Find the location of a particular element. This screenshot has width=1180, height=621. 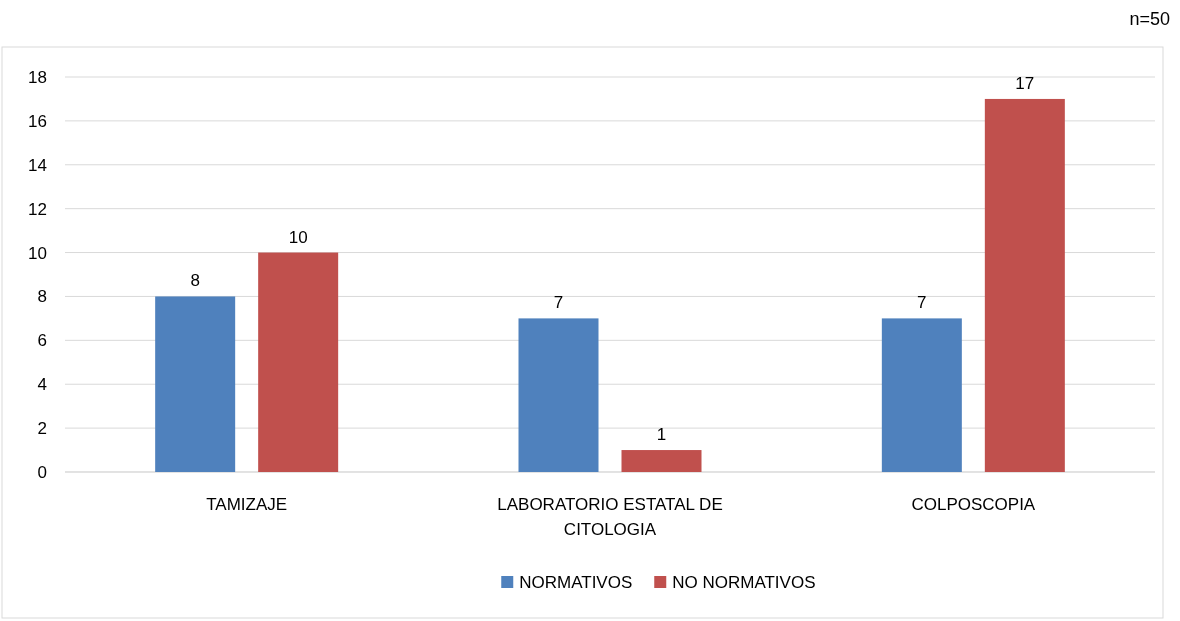

y-tick-label: 18 is located at coordinates (37, 77).